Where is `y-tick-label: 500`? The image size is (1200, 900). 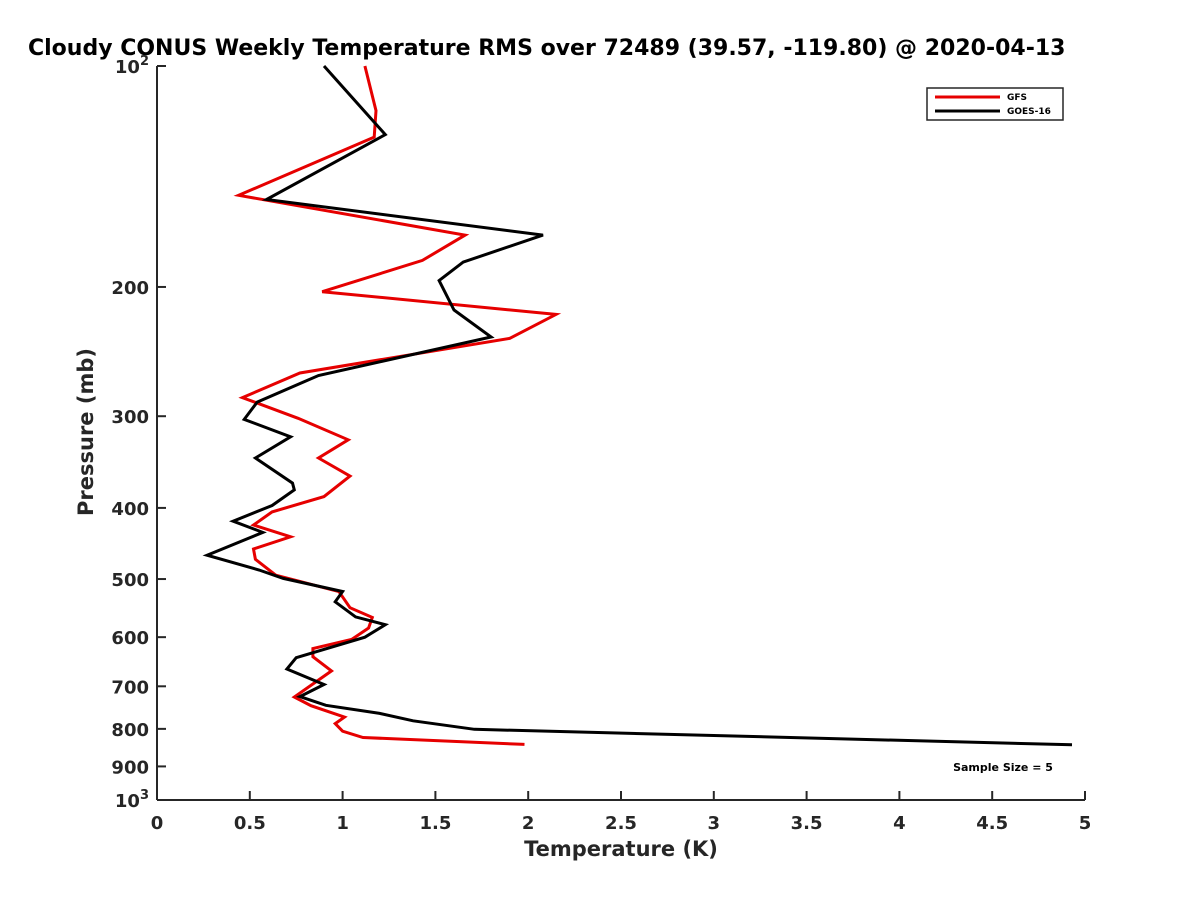
y-tick-label: 500 is located at coordinates (130, 580).